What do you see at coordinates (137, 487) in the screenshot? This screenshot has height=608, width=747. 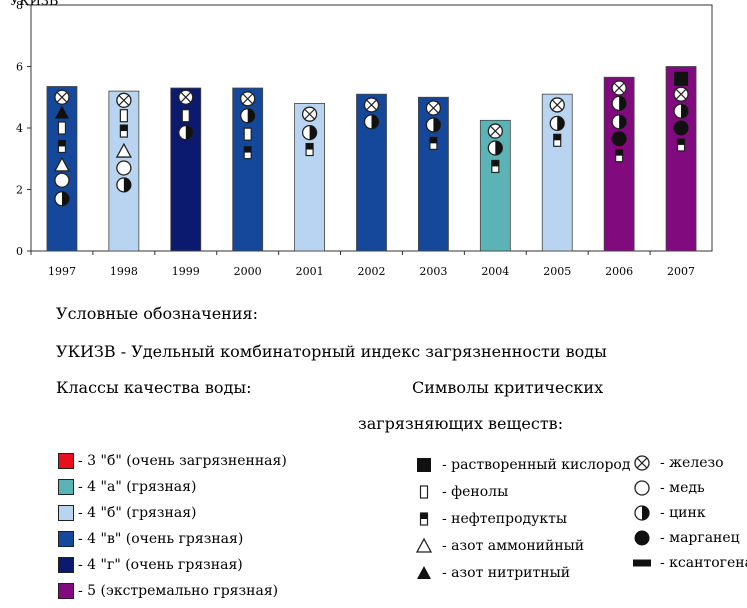 I see `class-legend-label: - 4 "а" (грязная)` at bounding box center [137, 487].